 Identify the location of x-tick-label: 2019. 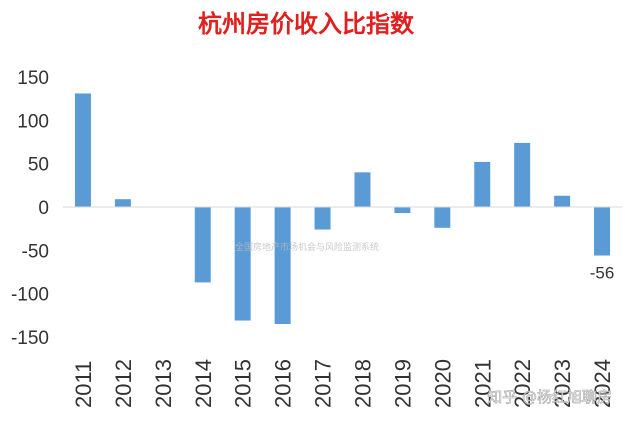
(402, 383).